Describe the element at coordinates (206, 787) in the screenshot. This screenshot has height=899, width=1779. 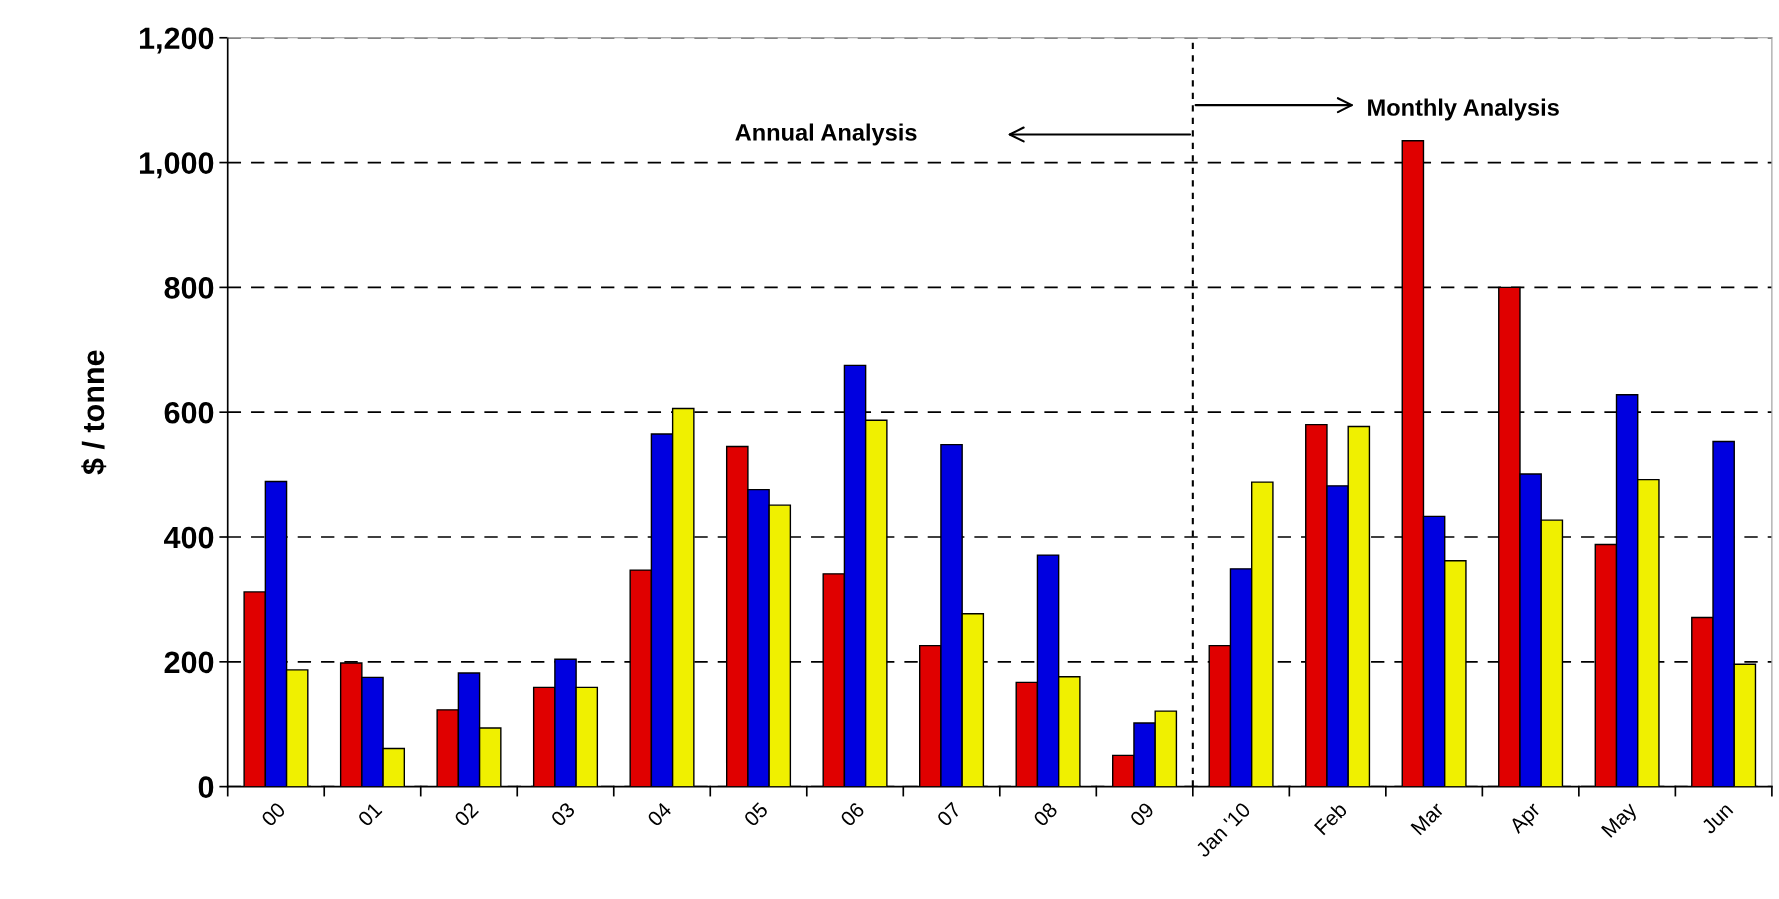
I see `y-tick-label: 0` at that location.